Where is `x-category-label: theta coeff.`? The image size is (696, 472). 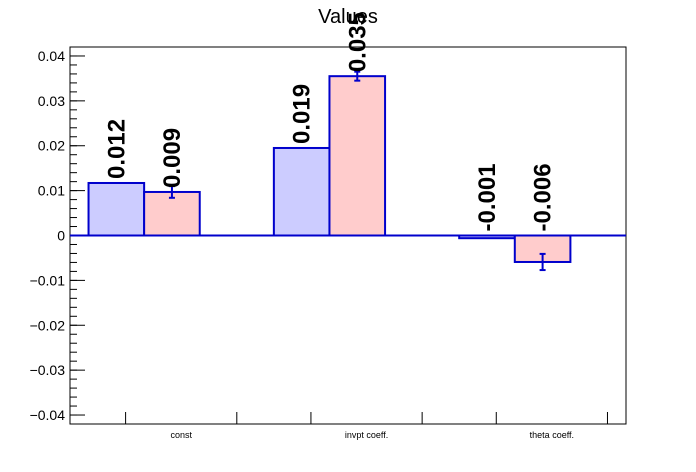 x-category-label: theta coeff. is located at coordinates (552, 435).